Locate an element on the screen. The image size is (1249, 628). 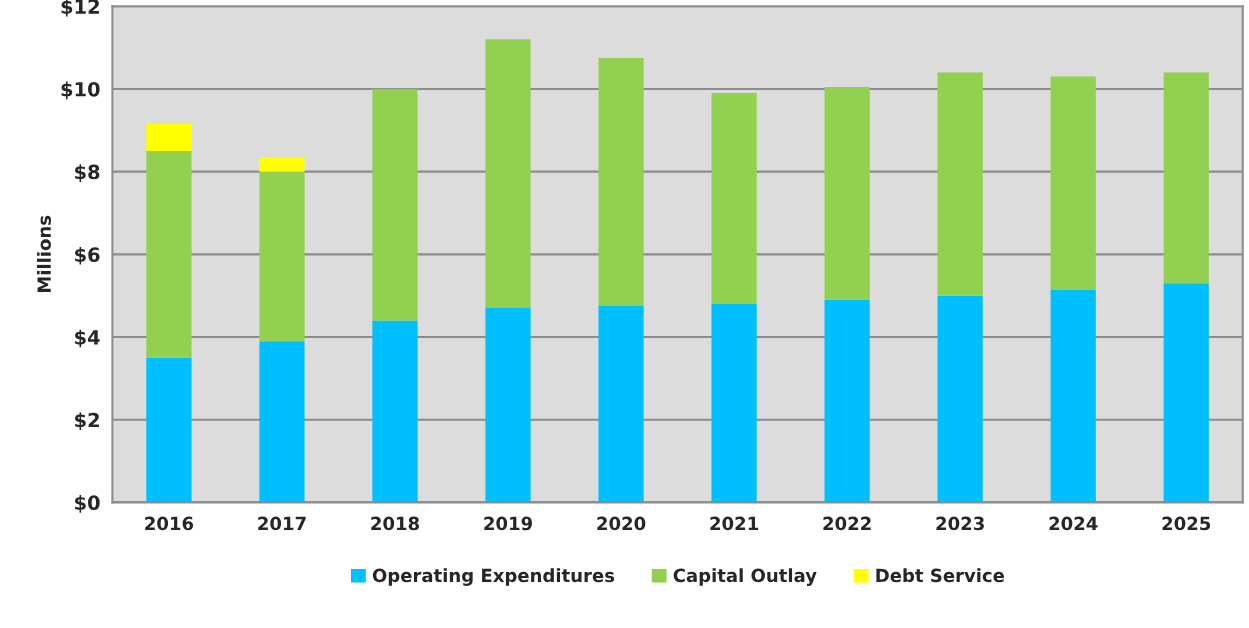
x-tick-label: 2020 is located at coordinates (621, 523).